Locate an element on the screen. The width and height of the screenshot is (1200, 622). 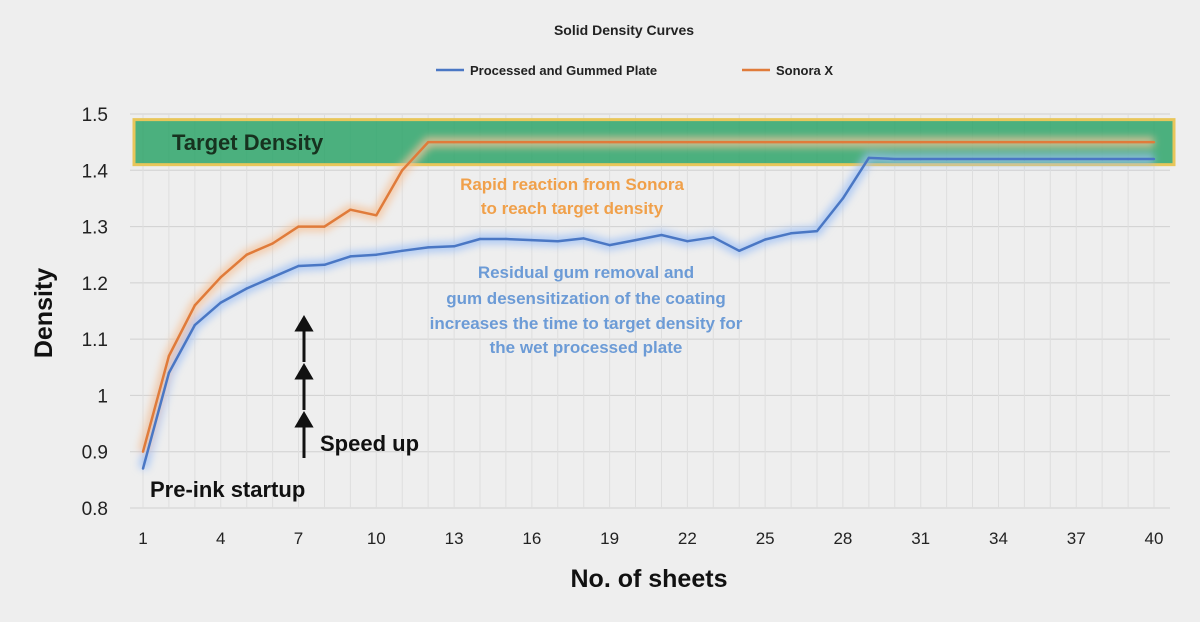
chart-title: Solid Density Curves is located at coordinates (624, 30).